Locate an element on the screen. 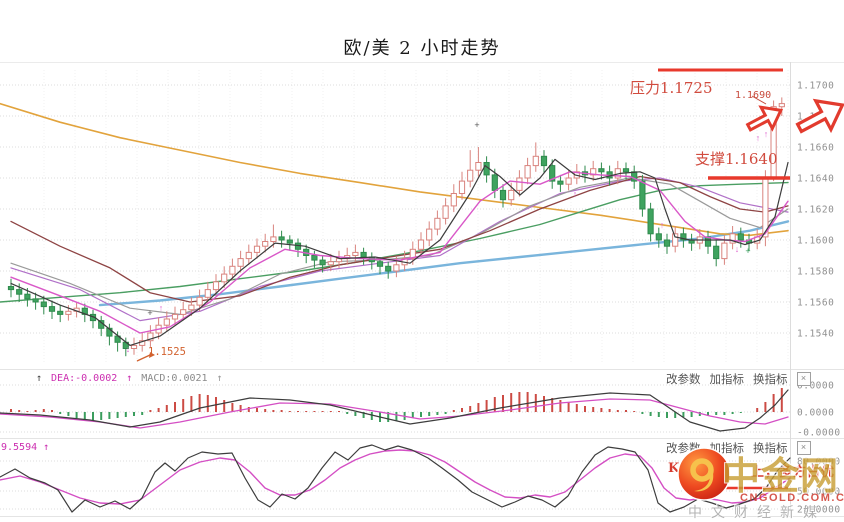  axis-label: 1.1540 is located at coordinates (815, 334).